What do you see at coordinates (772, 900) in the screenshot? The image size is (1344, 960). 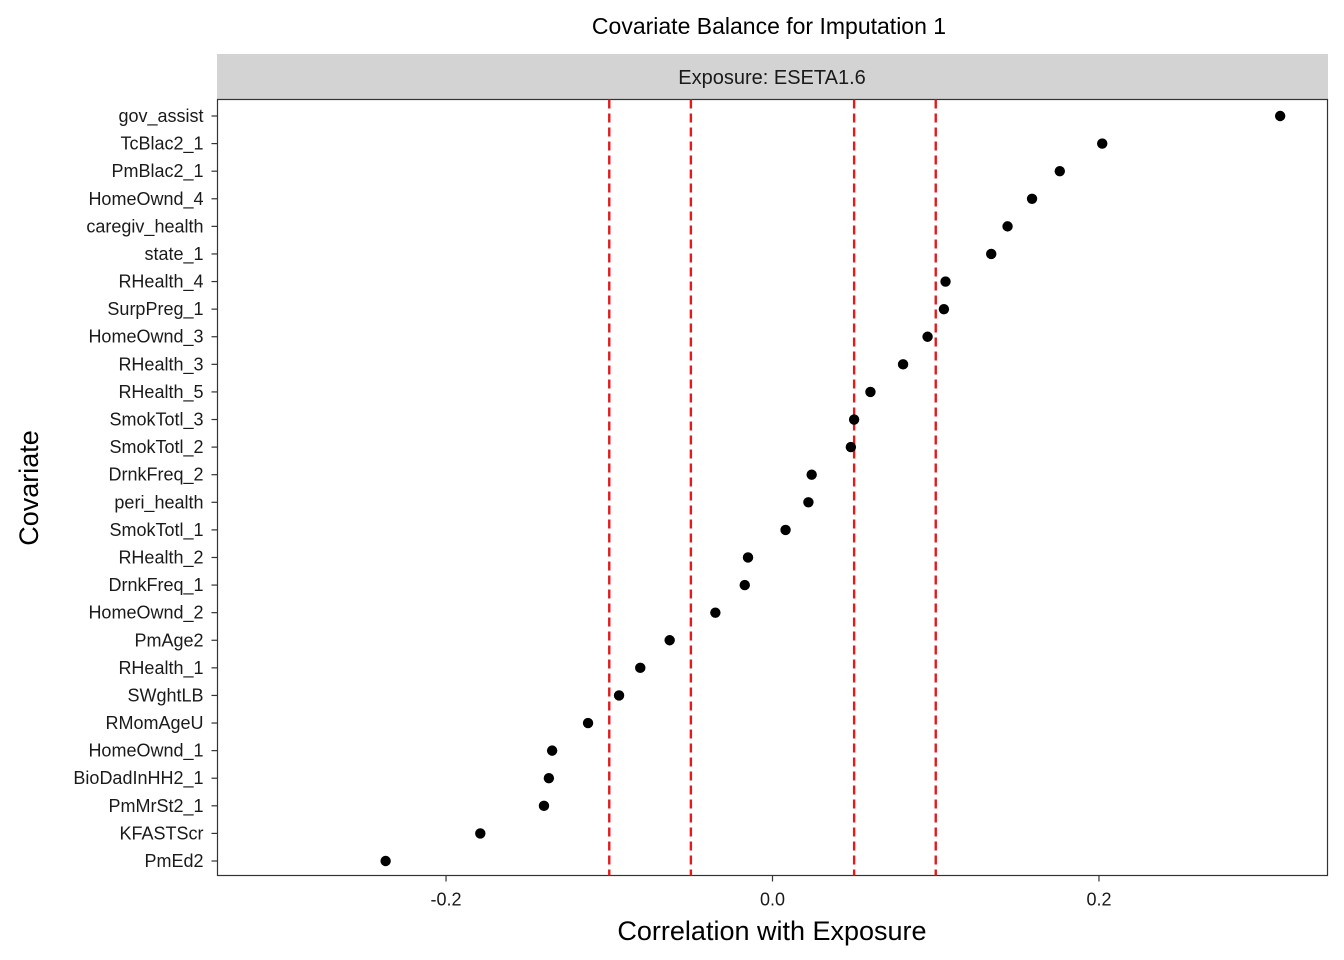 I see `x-tick-label: 0.0` at bounding box center [772, 900].